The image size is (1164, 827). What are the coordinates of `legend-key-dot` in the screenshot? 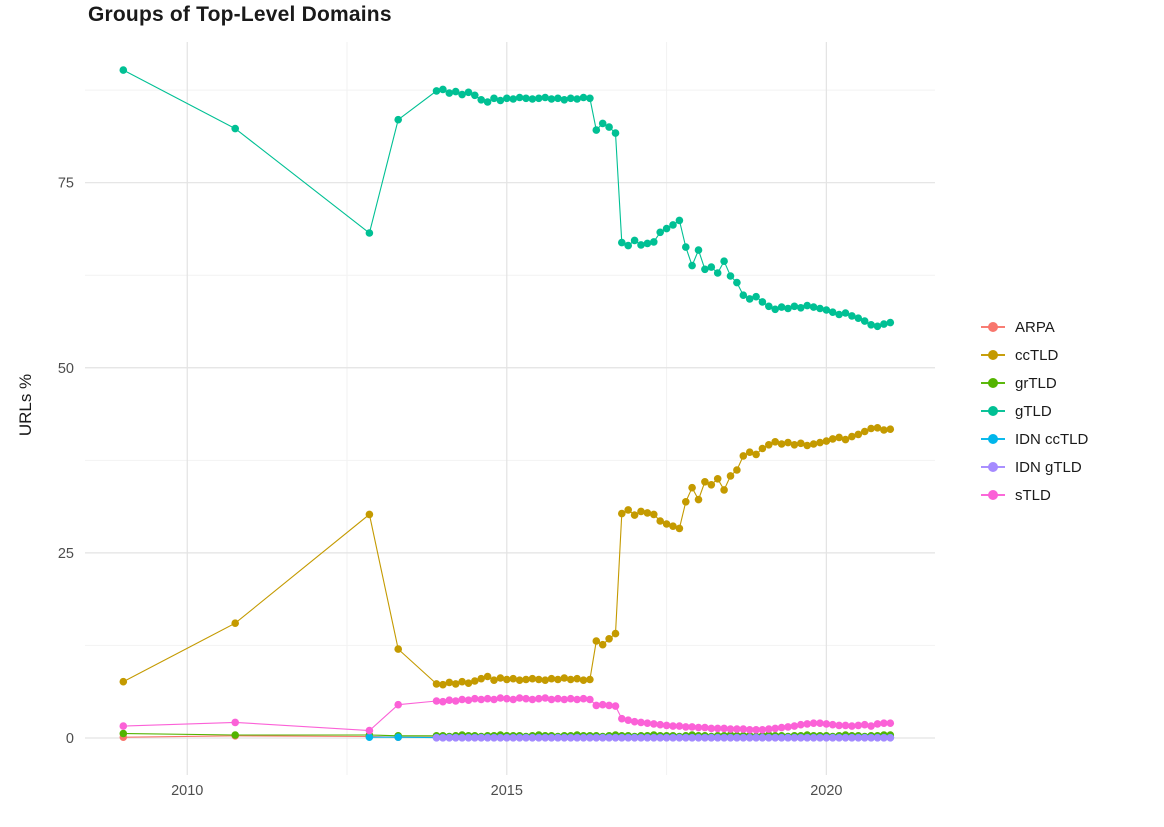 It's located at (993, 467).